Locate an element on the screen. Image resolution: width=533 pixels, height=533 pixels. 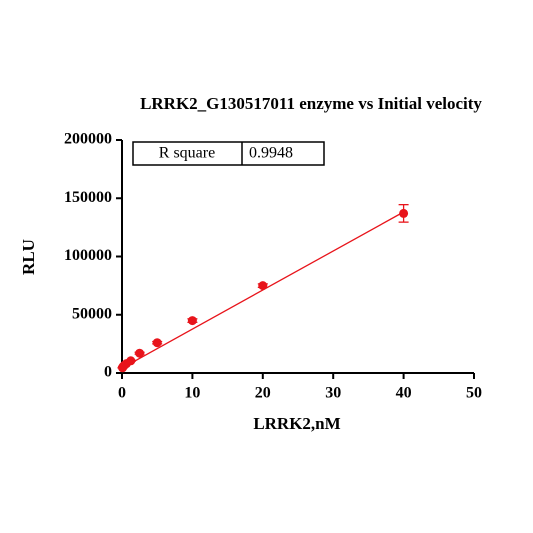
x-axis-label: LRRK2,nM is located at coordinates (296, 423).